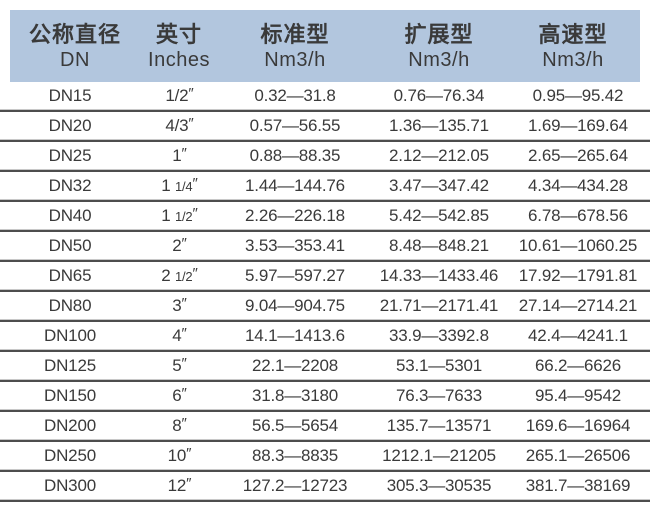  I want to click on inches-value: 4, so click(177, 335).